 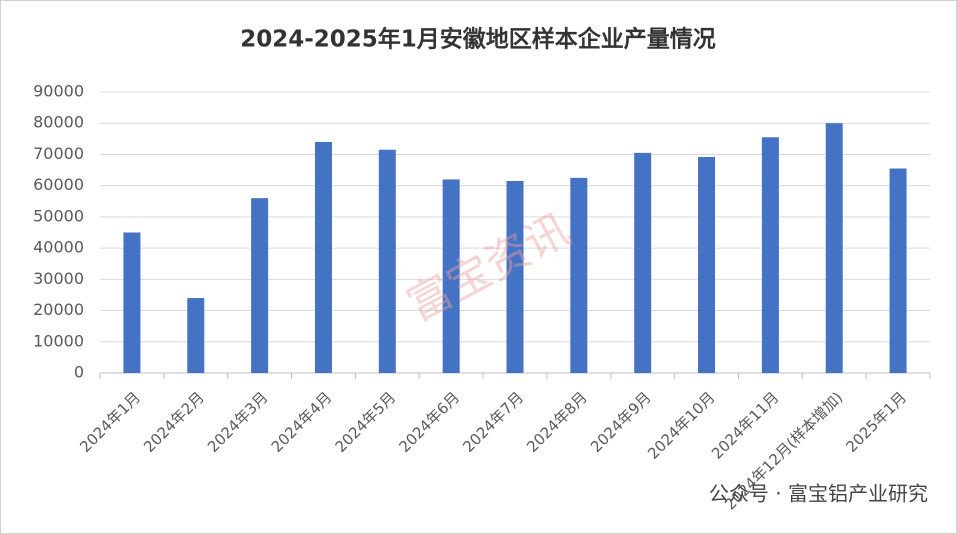 I want to click on y-tick-label: 60000, so click(x=58, y=184).